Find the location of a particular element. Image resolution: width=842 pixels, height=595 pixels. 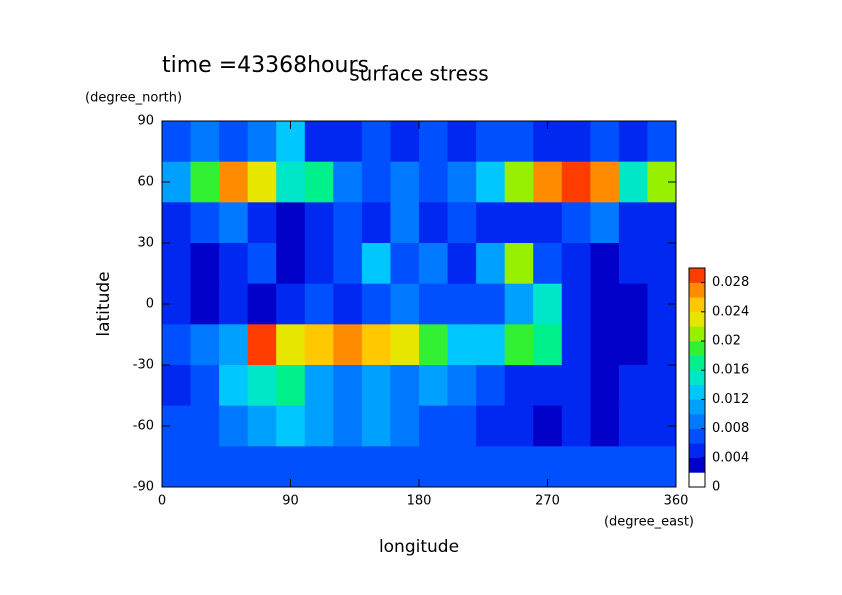

chart-subtitle: surface stress is located at coordinates (418, 74).